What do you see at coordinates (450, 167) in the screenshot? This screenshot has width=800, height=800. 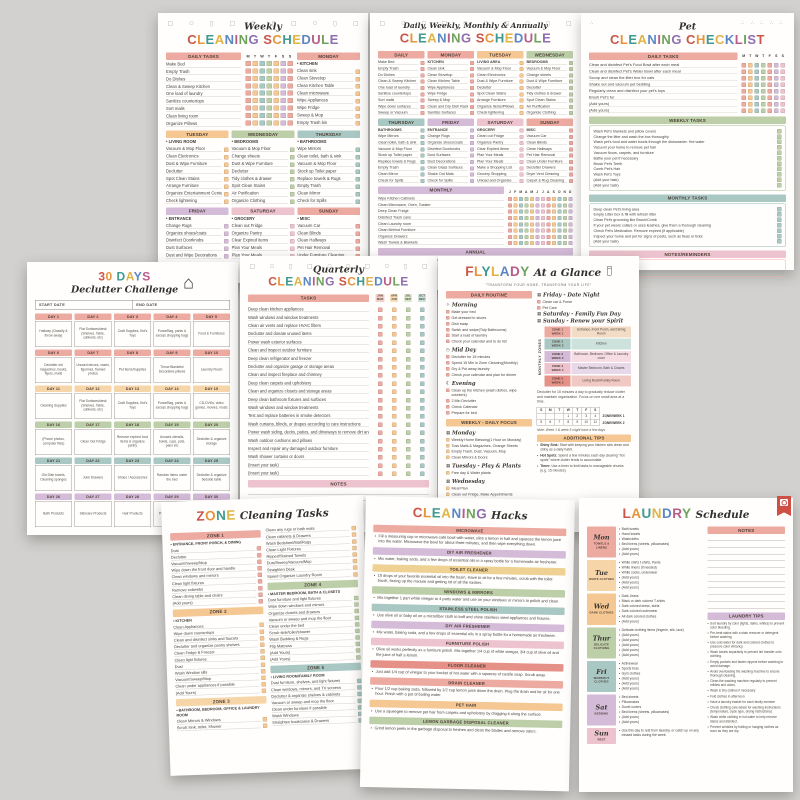 I see `task-row: Clean Glass Surfaces` at bounding box center [450, 167].